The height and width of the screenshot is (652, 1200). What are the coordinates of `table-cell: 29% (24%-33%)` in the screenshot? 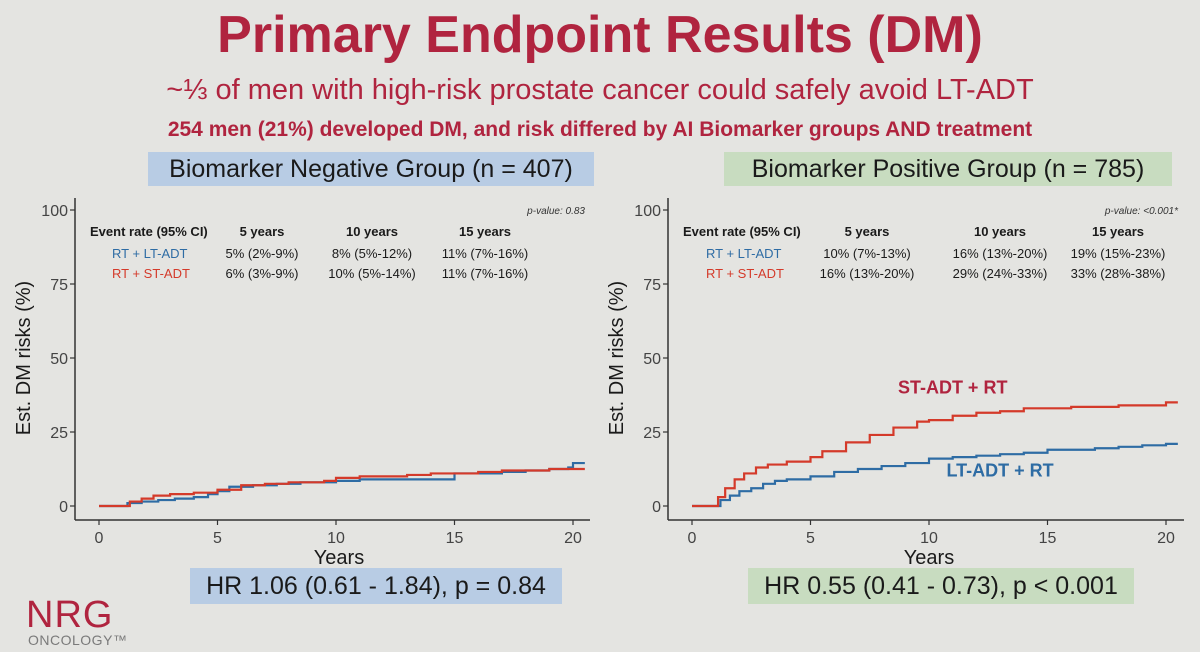 It's located at (1000, 273).